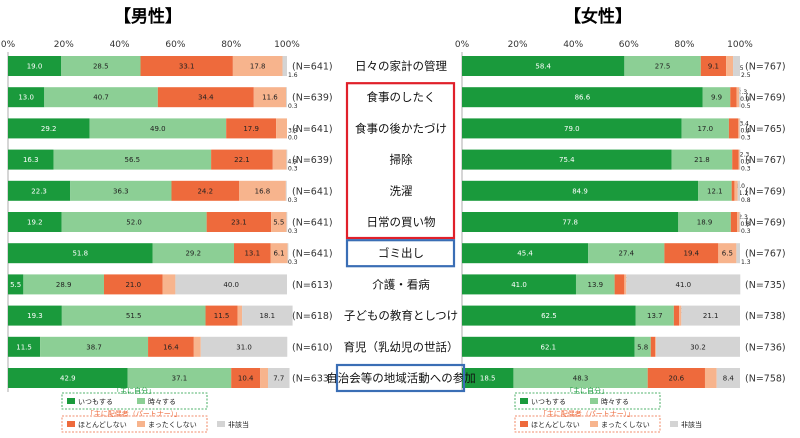 This screenshot has width=800, height=438. I want to click on data-label: 18.1, so click(268, 316).